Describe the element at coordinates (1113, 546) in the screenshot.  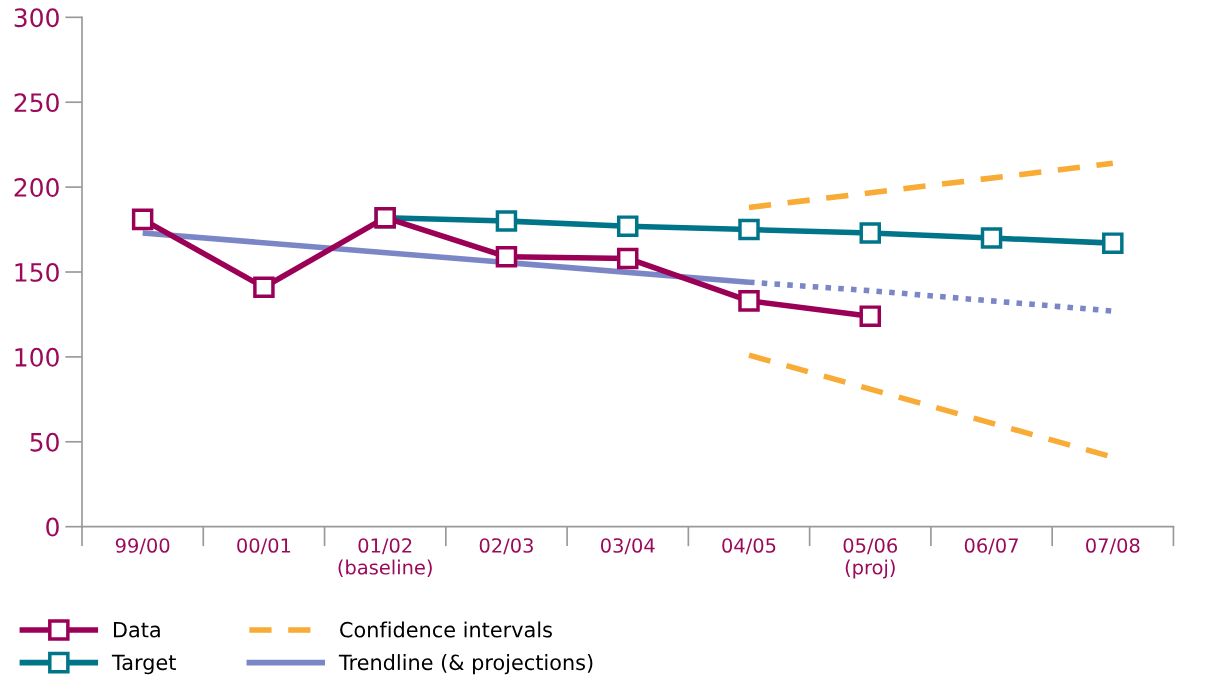
I see `x-tick-label: 07/08` at that location.